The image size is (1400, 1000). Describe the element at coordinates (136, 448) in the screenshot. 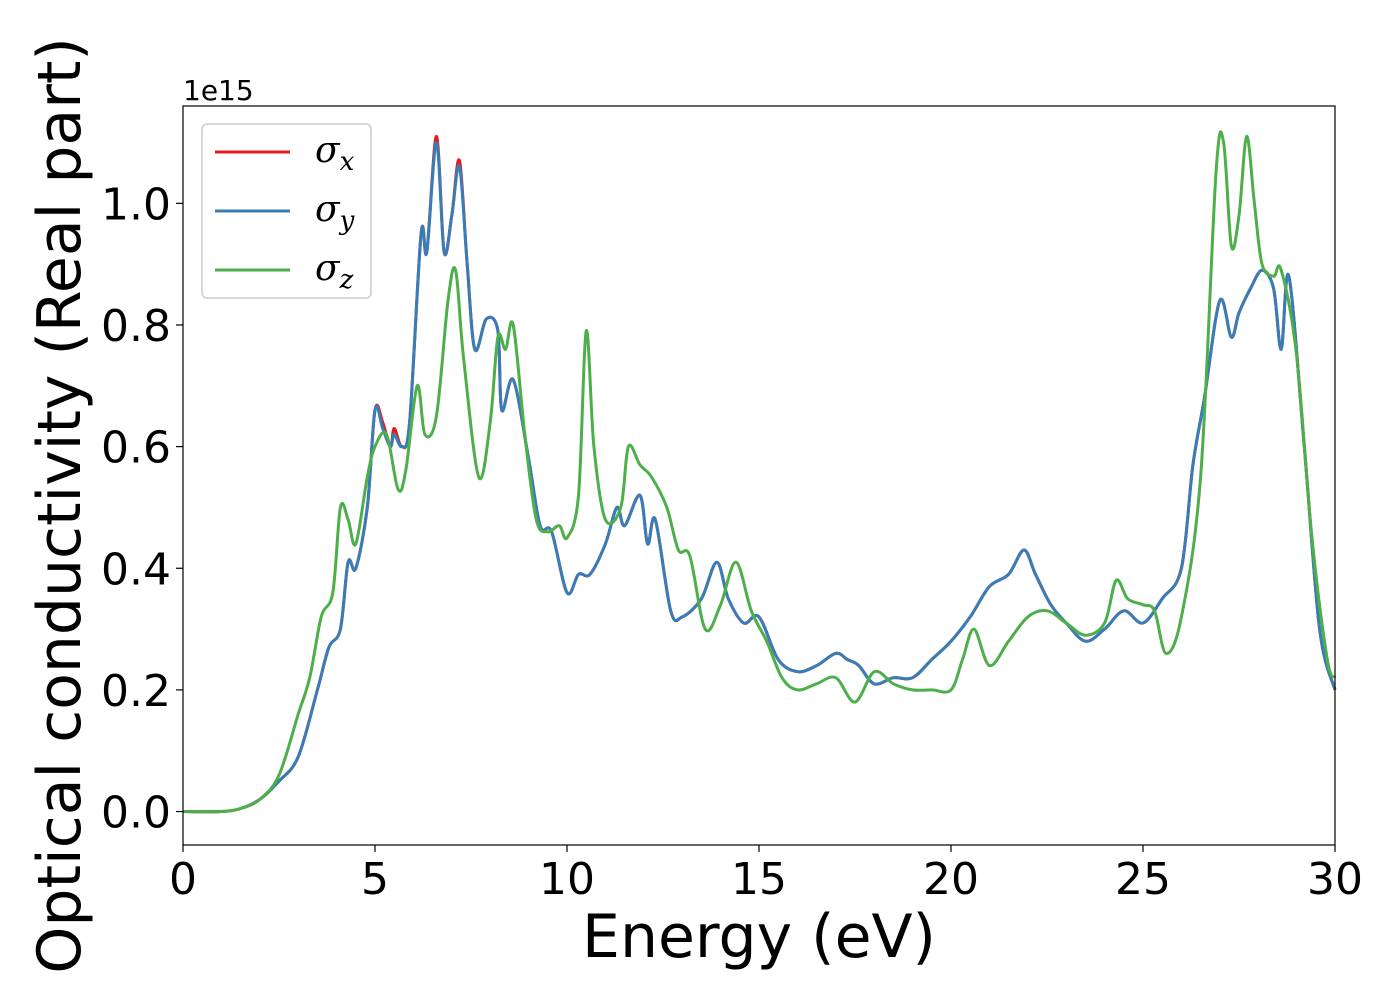

I see `y-tick-label: 0.6` at that location.